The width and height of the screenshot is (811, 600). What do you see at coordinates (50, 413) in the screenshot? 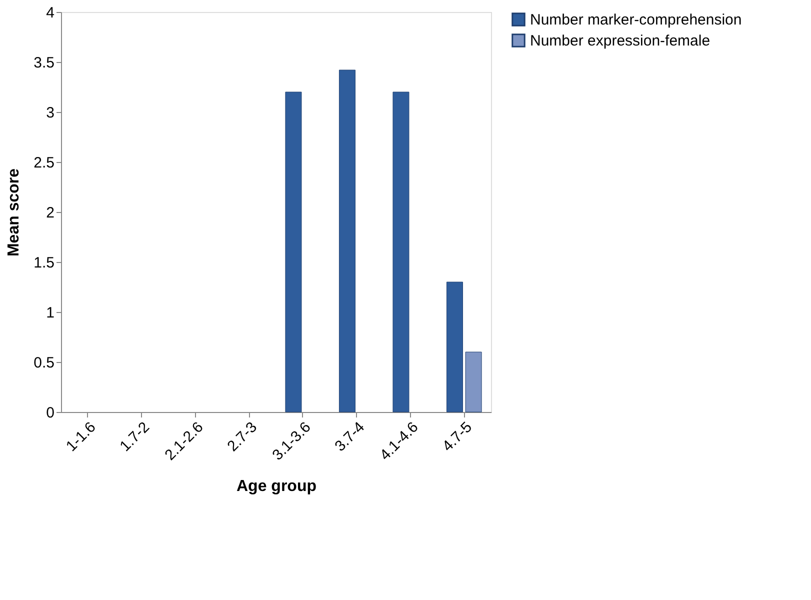
I see `y-tick-label: 0` at bounding box center [50, 413].